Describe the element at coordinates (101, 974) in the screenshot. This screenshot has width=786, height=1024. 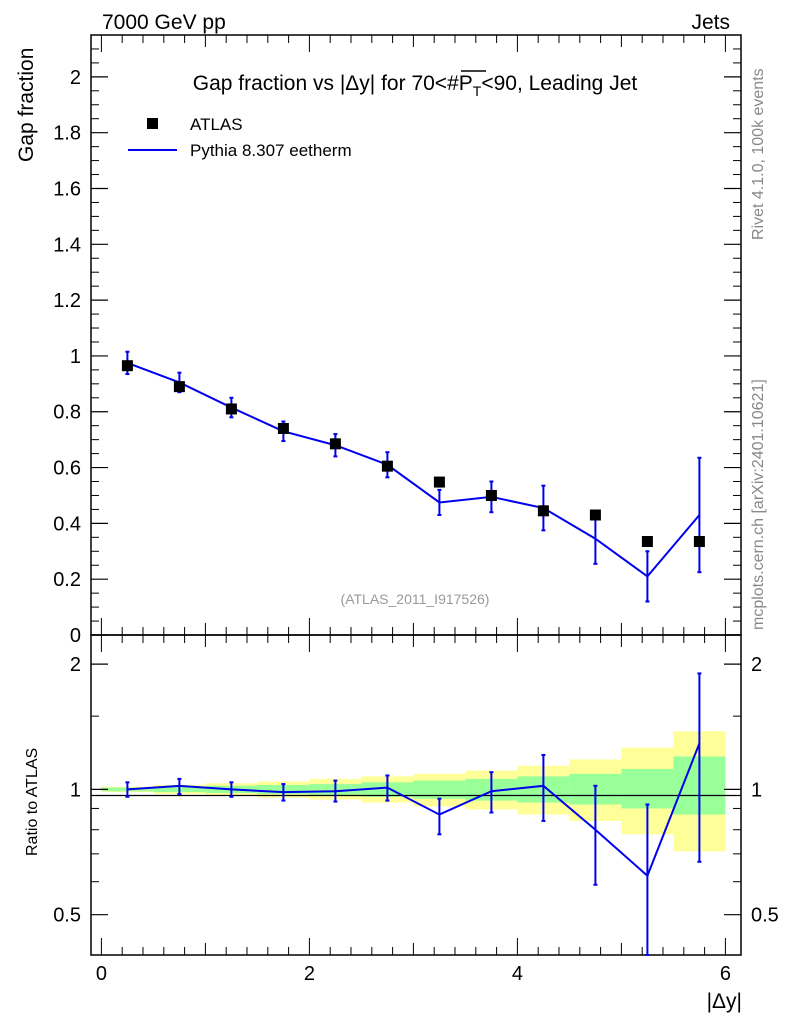
I see `ratio-xtick-label: 0` at that location.